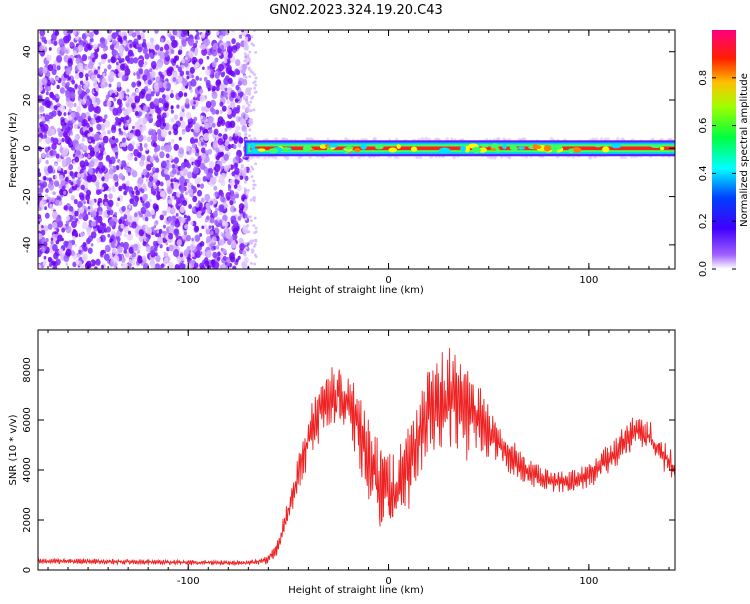 Image resolution: width=750 pixels, height=604 pixels. Describe the element at coordinates (703, 78) in the screenshot. I see `colorbar-tick-label: 0.8` at that location.